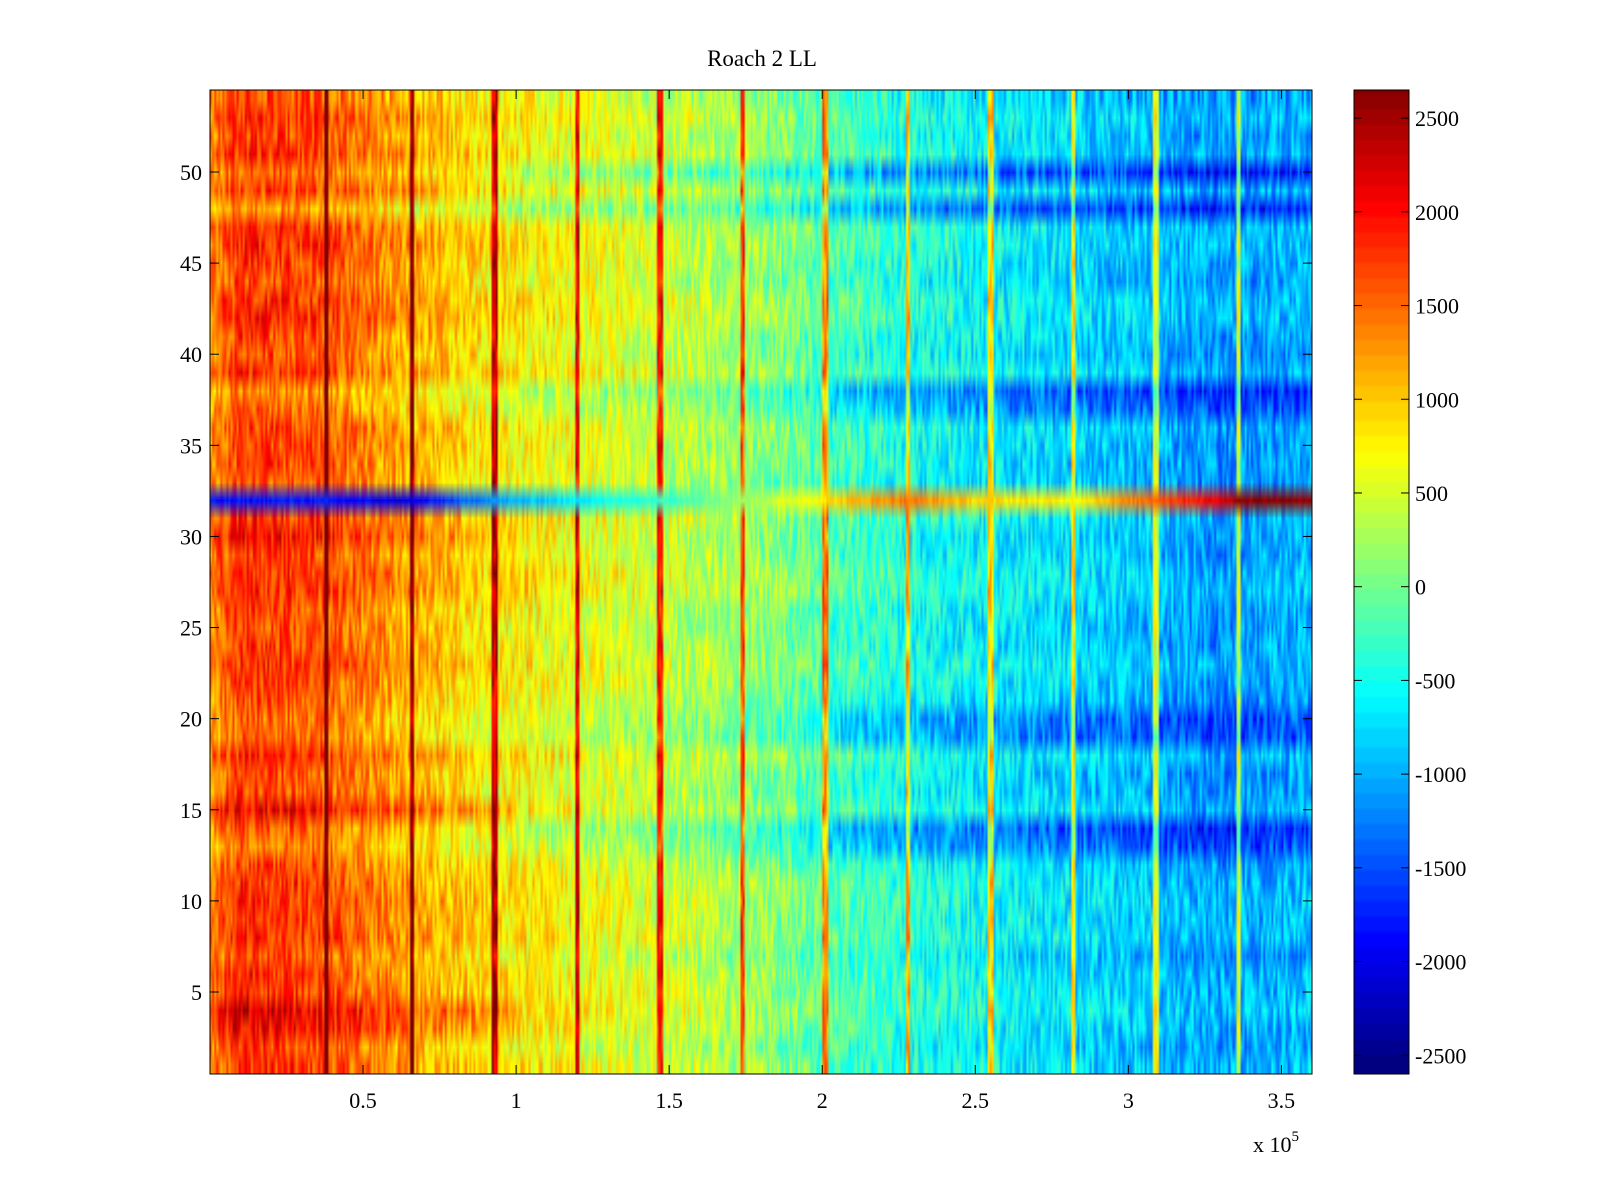 The height and width of the screenshot is (1200, 1600). I want to click on y-tick-label: 50, so click(191, 172).